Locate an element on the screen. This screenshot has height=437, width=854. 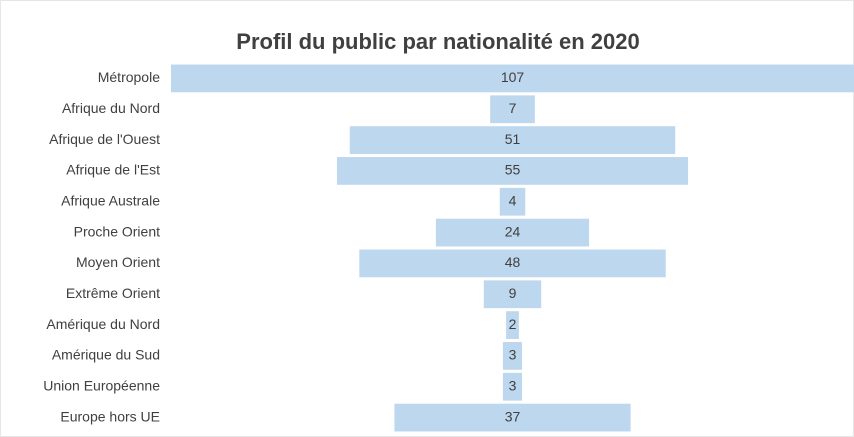
chart-title: Profil du public par nationalité en 2020 is located at coordinates (437, 41).